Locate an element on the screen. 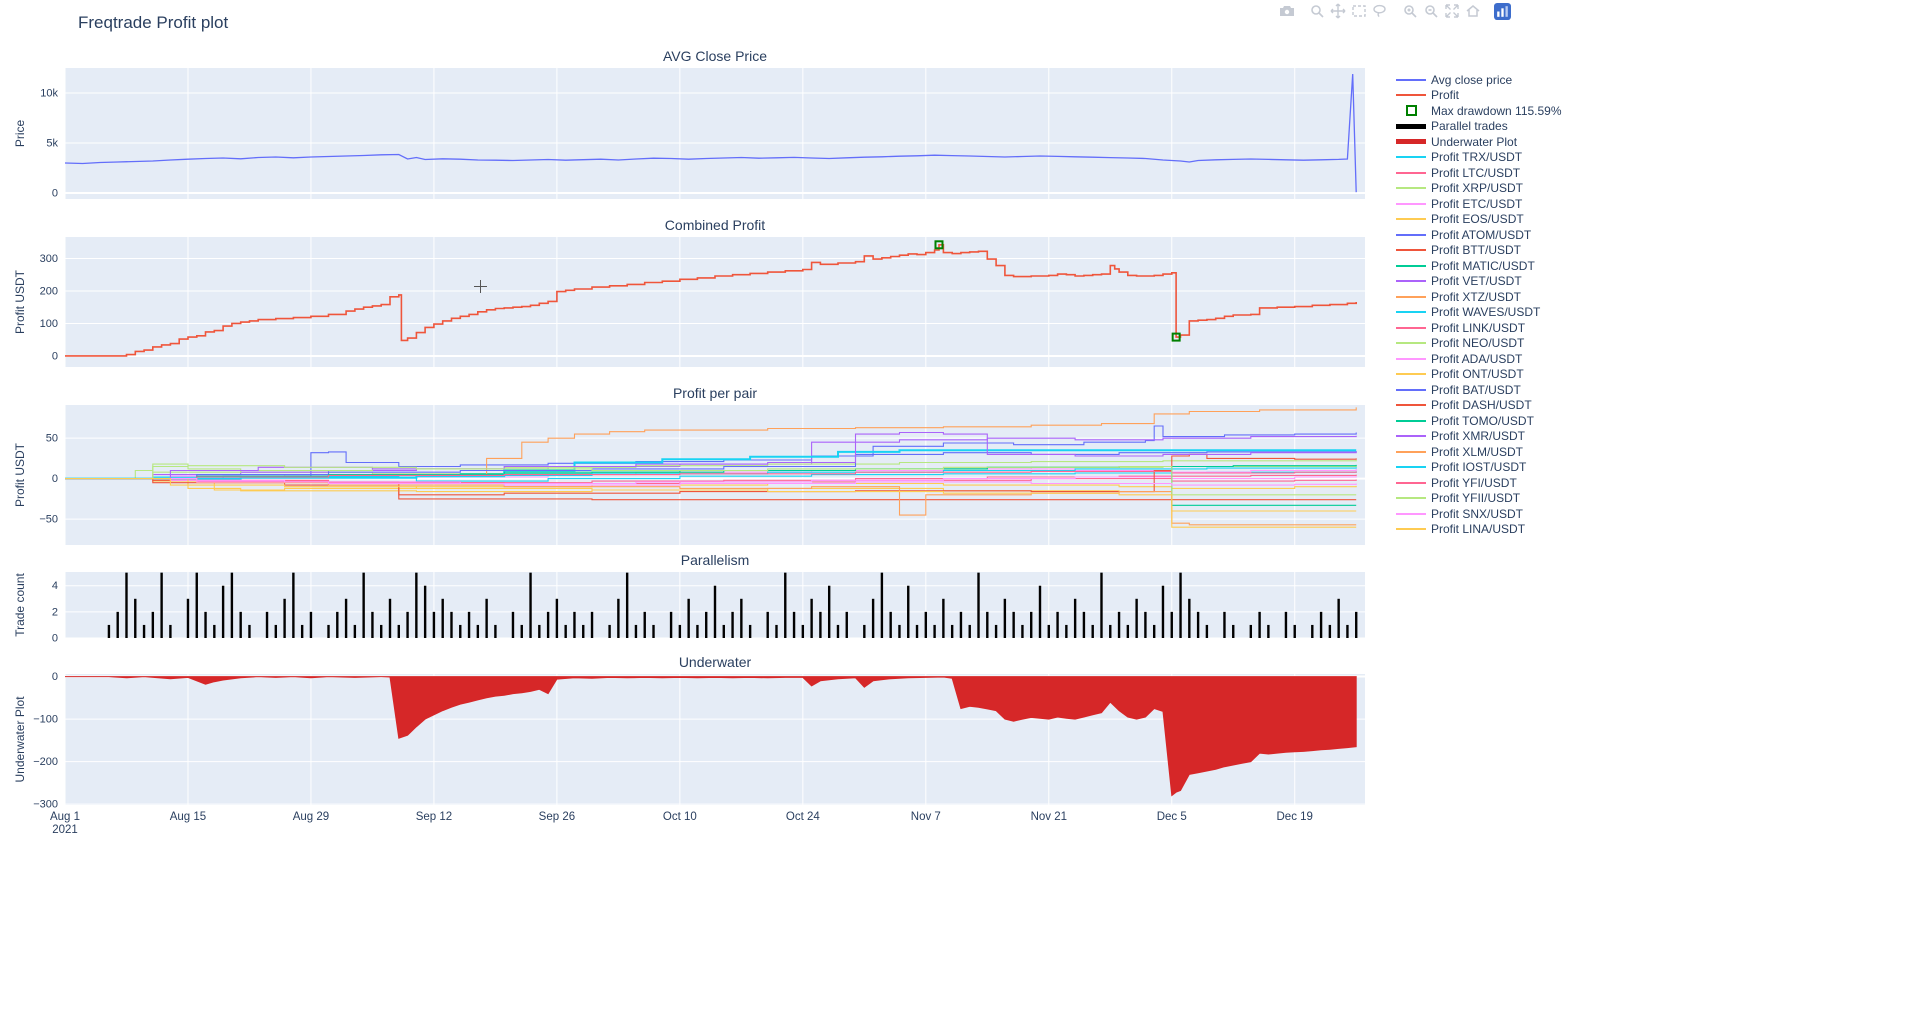  download-png-button is located at coordinates (1286, 11).